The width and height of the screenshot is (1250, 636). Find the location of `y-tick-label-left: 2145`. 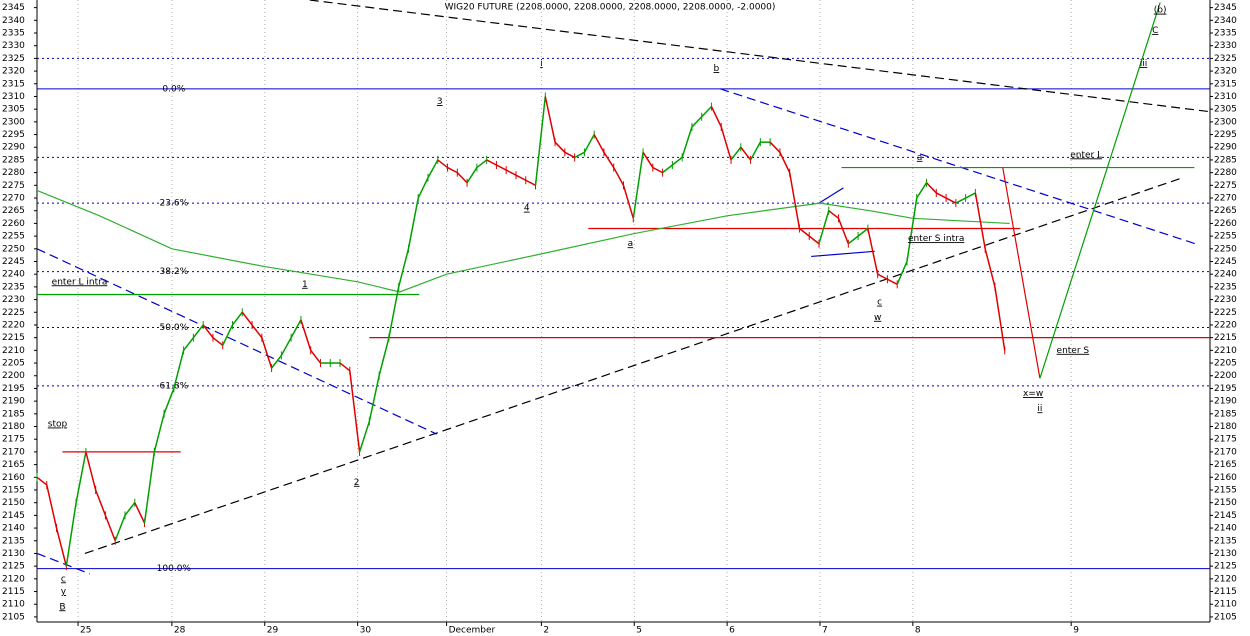

y-tick-label-left: 2145 is located at coordinates (13, 516).